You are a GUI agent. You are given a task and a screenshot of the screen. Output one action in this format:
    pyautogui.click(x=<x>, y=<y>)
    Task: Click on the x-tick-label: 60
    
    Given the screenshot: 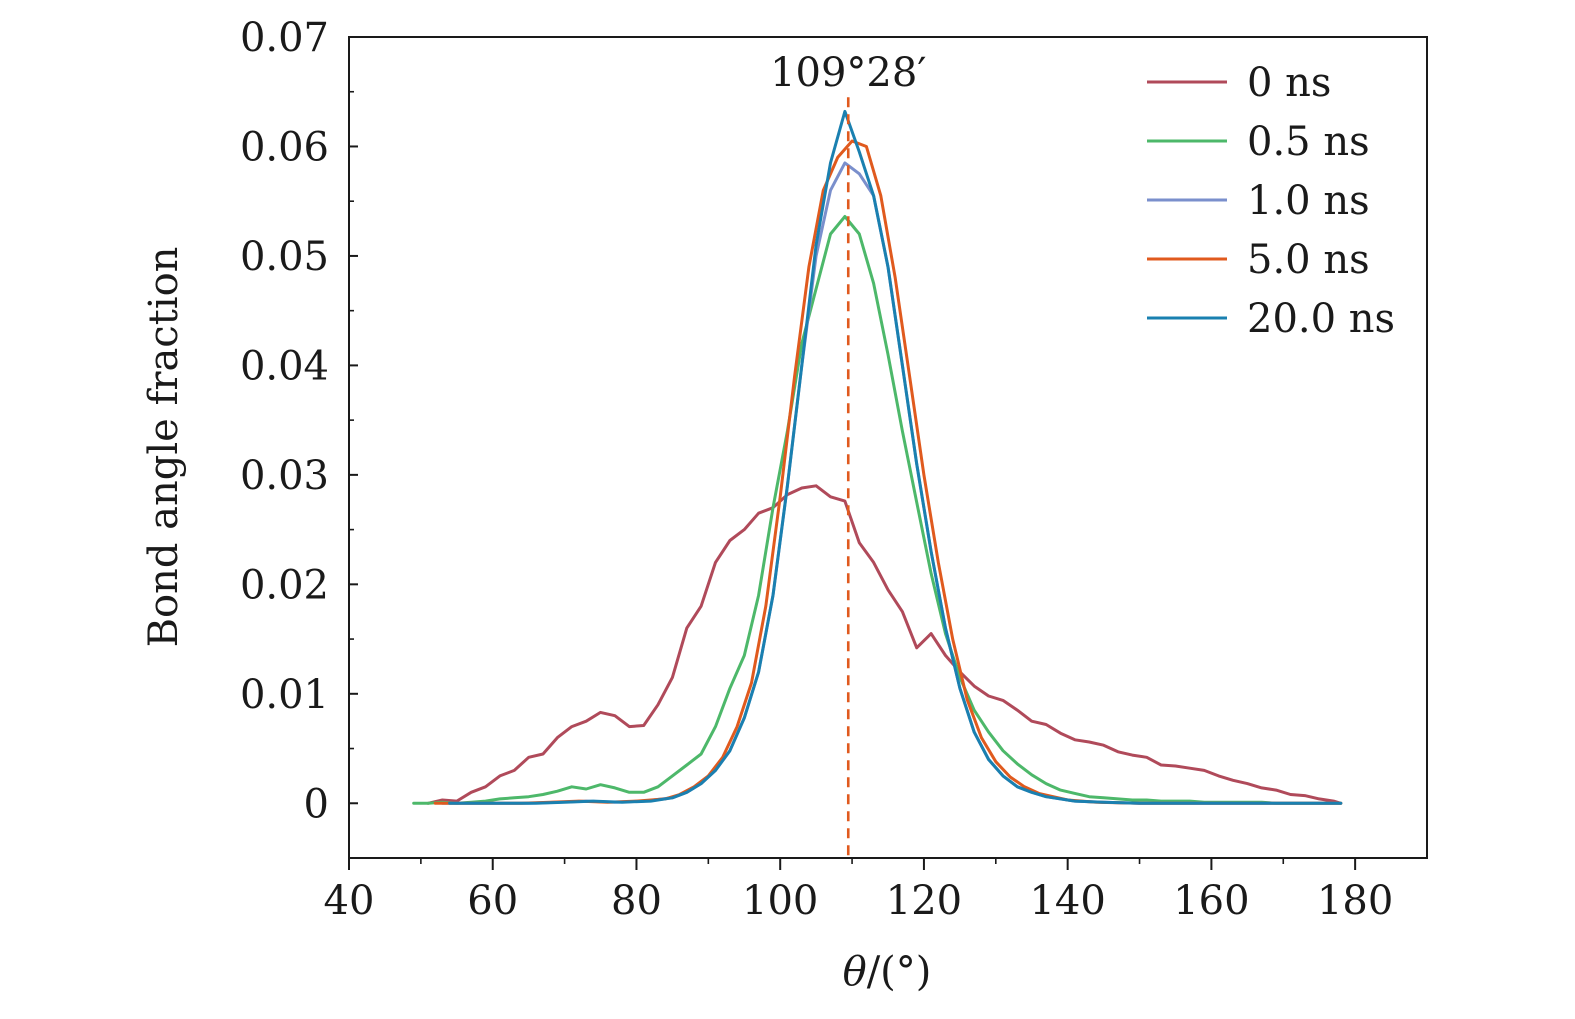 What is the action you would take?
    pyautogui.click(x=492, y=901)
    